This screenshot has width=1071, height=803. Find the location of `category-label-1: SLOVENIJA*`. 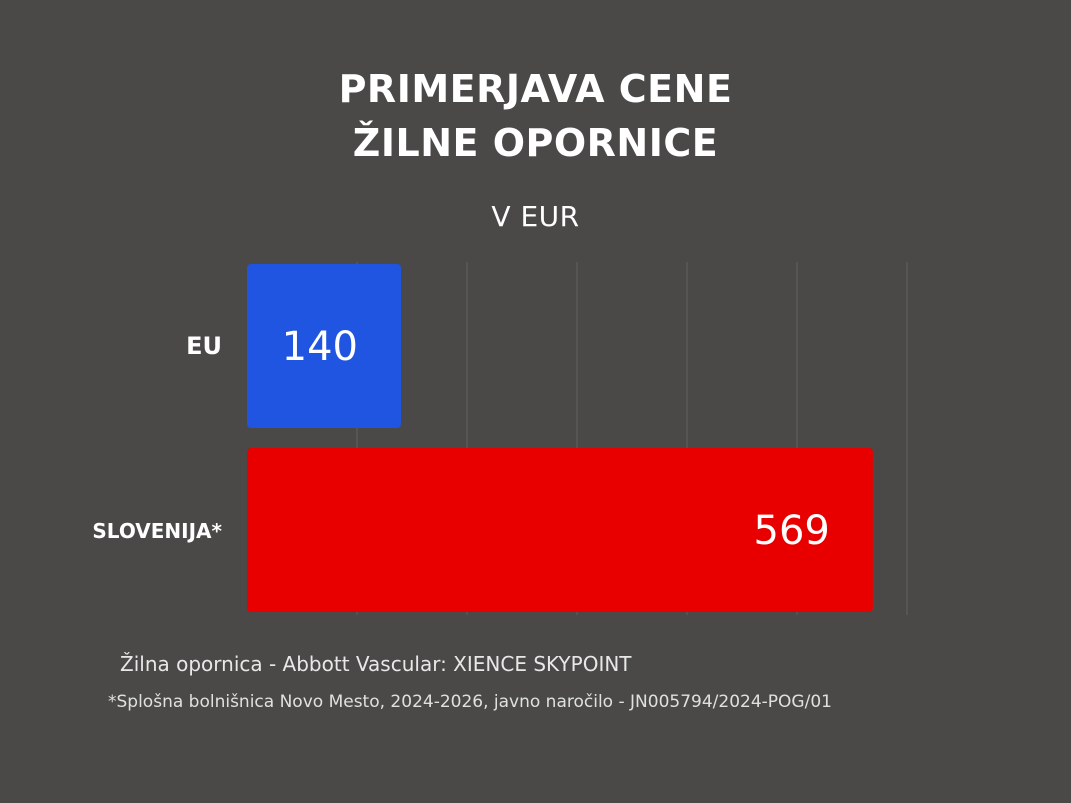

category-label-1: SLOVENIJA* is located at coordinates (157, 531).